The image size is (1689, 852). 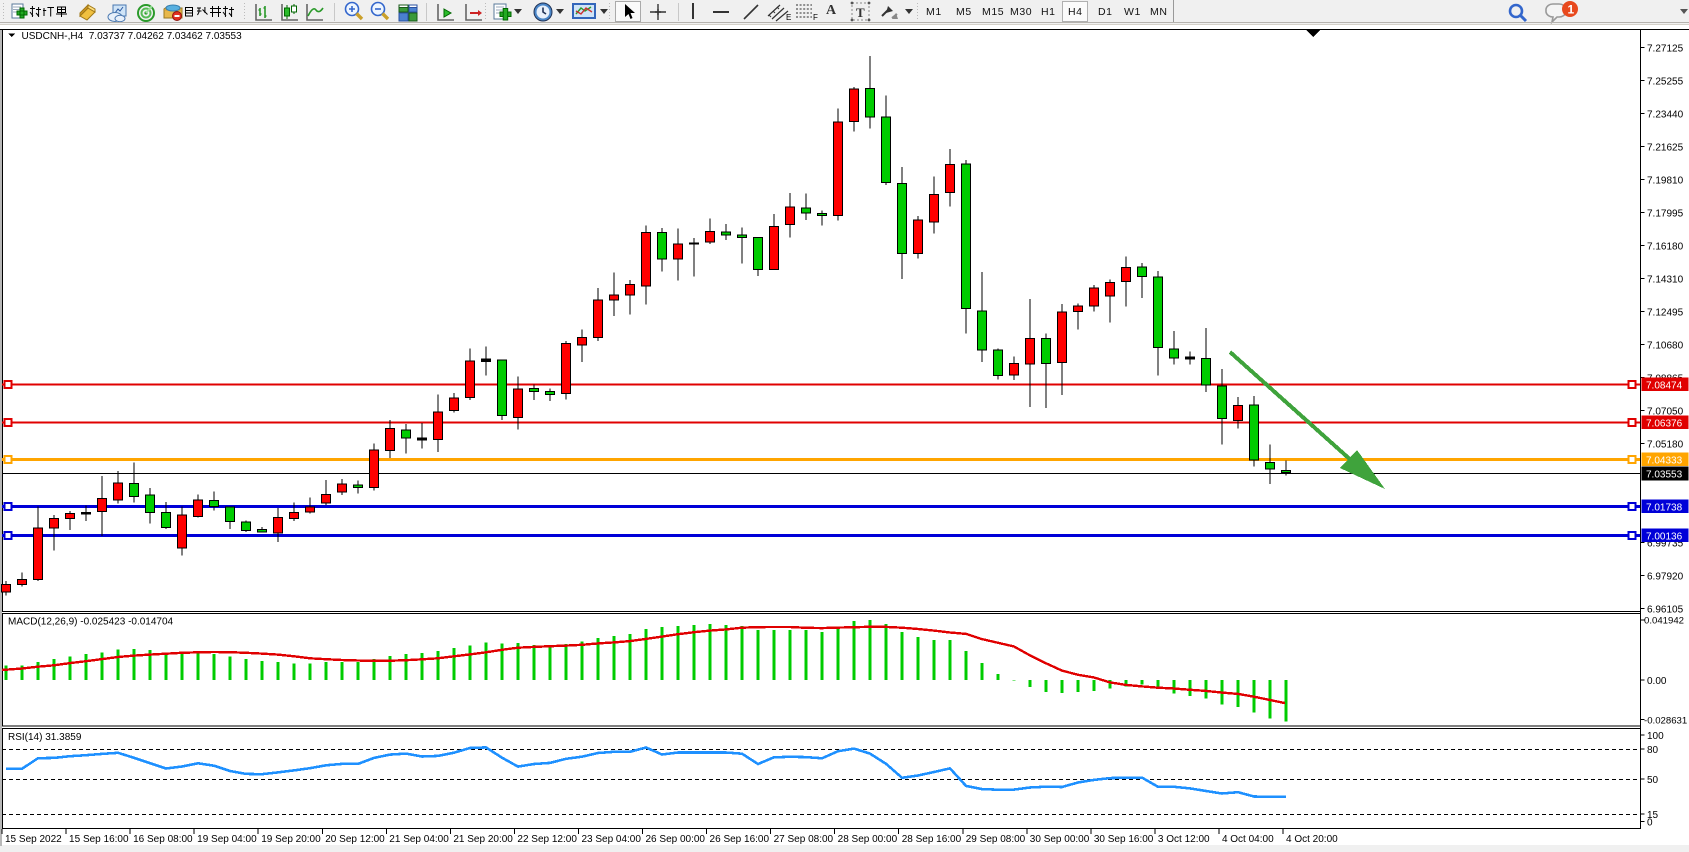 What do you see at coordinates (1665, 576) in the screenshot?
I see `svg-text: 6.97920` at bounding box center [1665, 576].